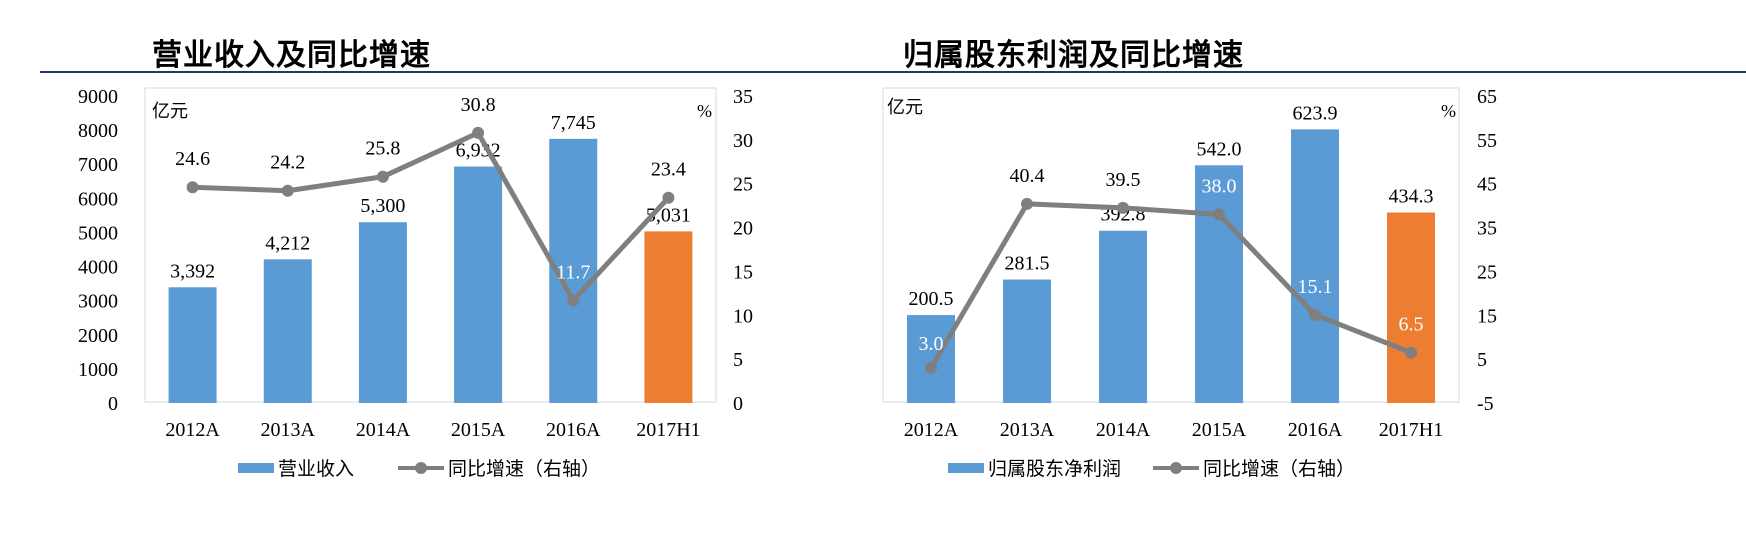 This screenshot has height=546, width=1746. What do you see at coordinates (192, 159) in the screenshot?
I see `line-value-label: 24.6` at bounding box center [192, 159].